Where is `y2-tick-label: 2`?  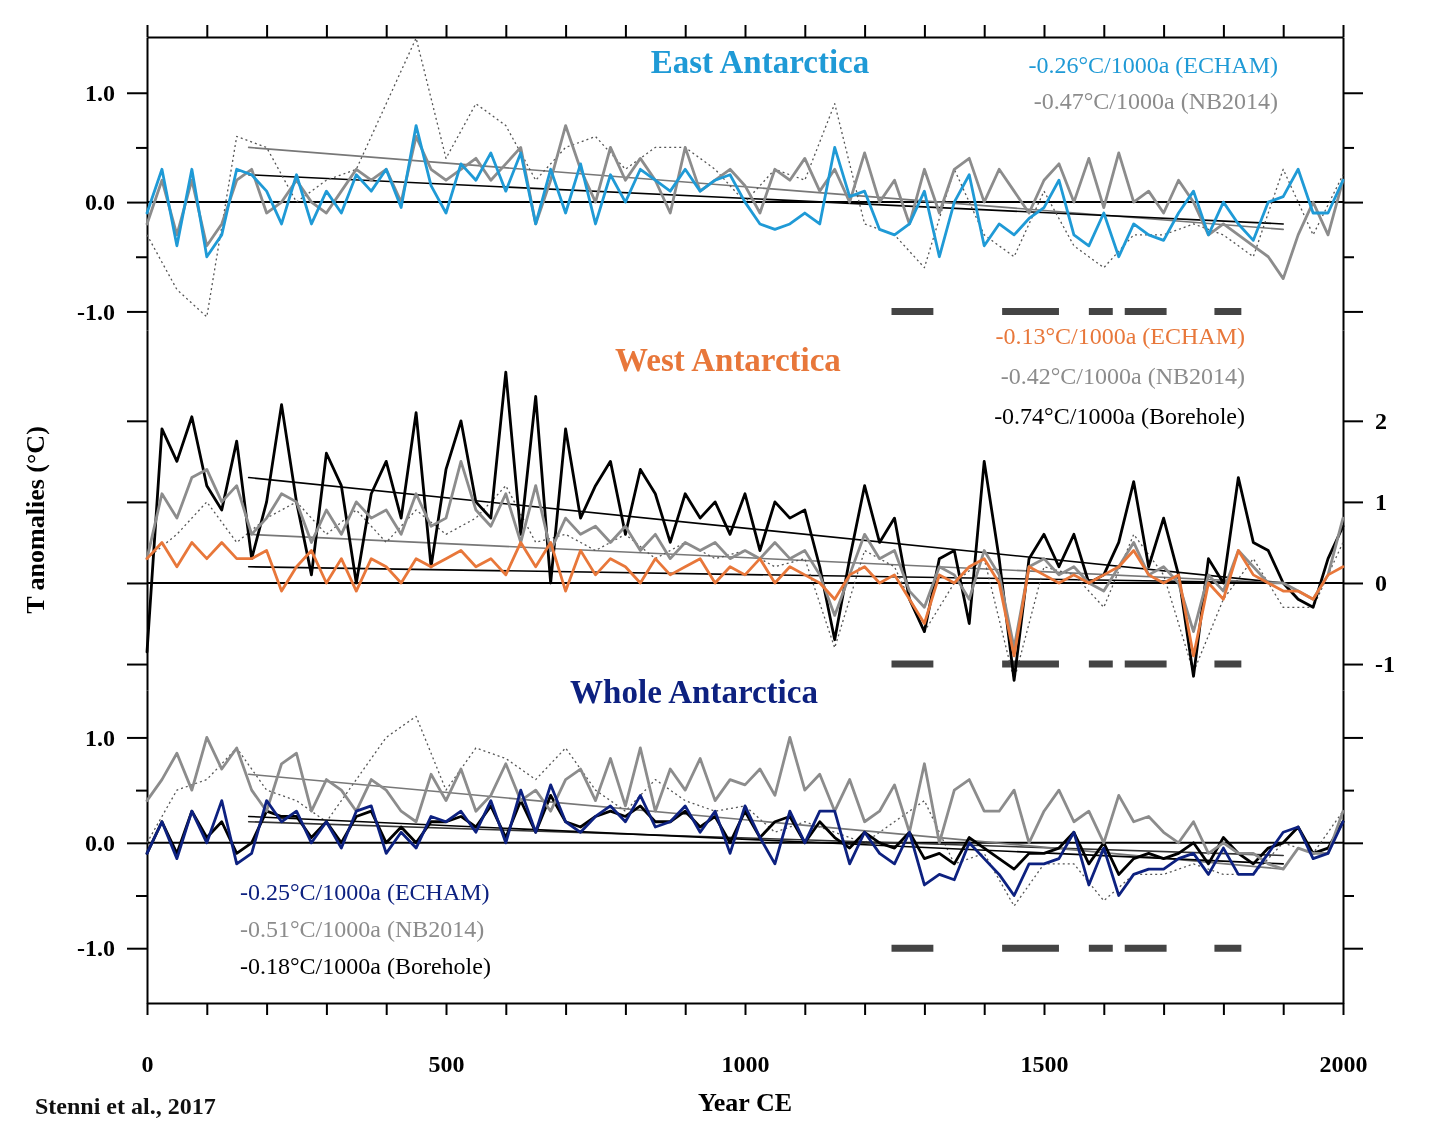 y2-tick-label: 2 is located at coordinates (1381, 420).